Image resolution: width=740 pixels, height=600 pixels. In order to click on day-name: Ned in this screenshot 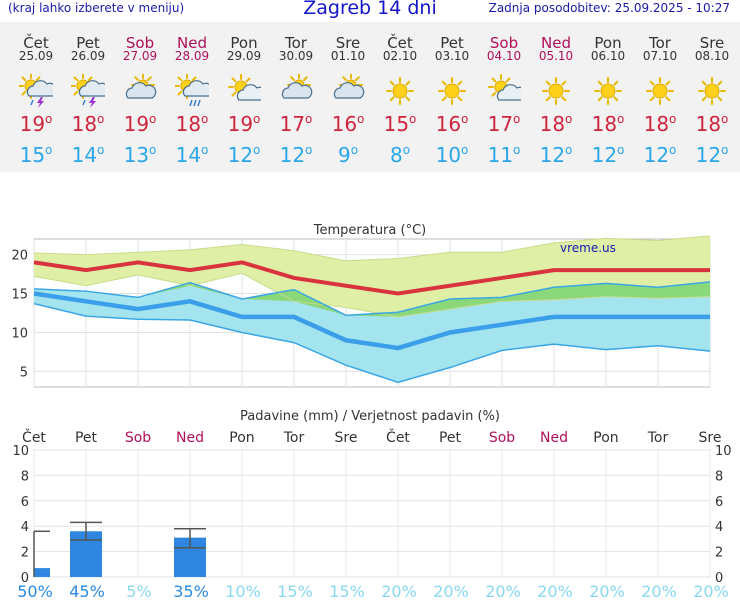, I will do `click(192, 43)`.